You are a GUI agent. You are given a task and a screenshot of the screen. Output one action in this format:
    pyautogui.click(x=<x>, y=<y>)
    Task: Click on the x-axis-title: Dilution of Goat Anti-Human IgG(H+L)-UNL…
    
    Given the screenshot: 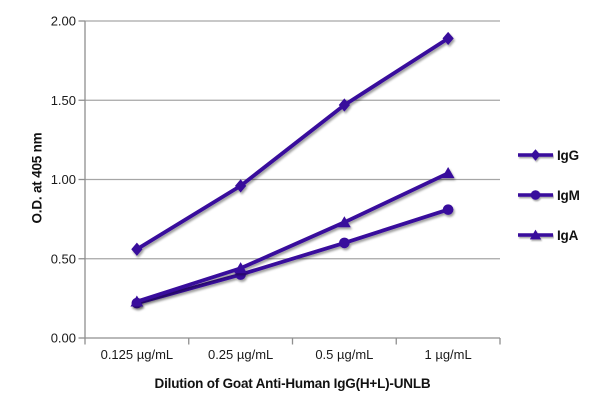 What is the action you would take?
    pyautogui.click(x=292, y=383)
    